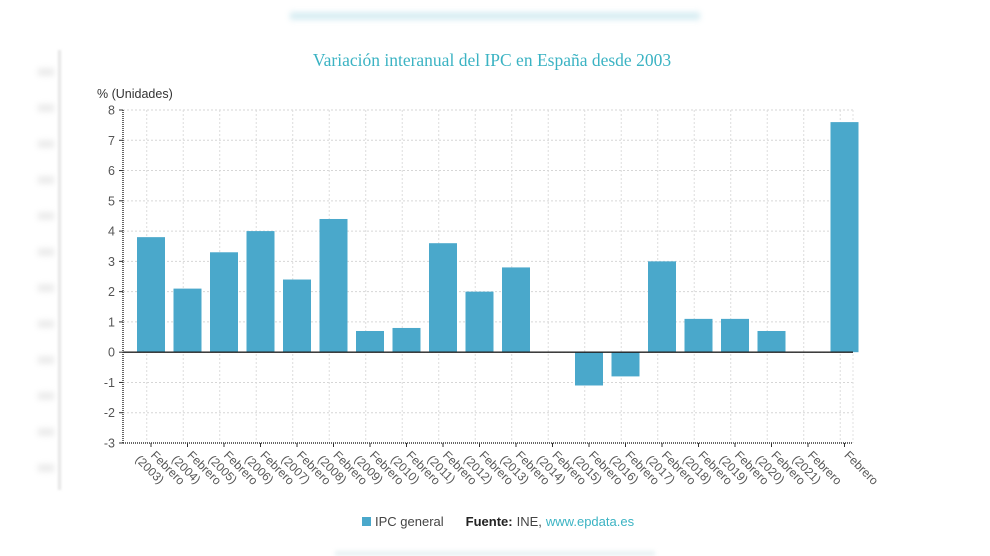 This screenshot has height=556, width=990. I want to click on source-link: www.epdata.es, so click(590, 521).